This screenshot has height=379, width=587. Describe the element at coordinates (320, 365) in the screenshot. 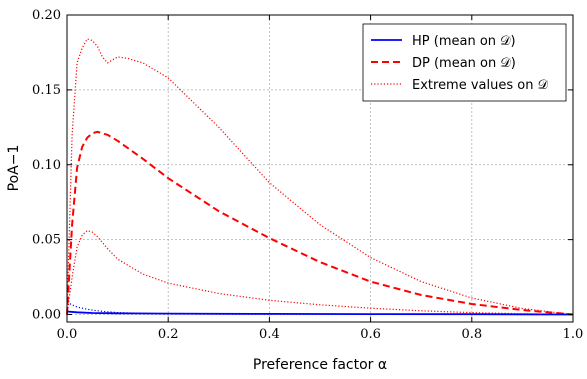

I see `x-axis-label: Preference factor α` at that location.